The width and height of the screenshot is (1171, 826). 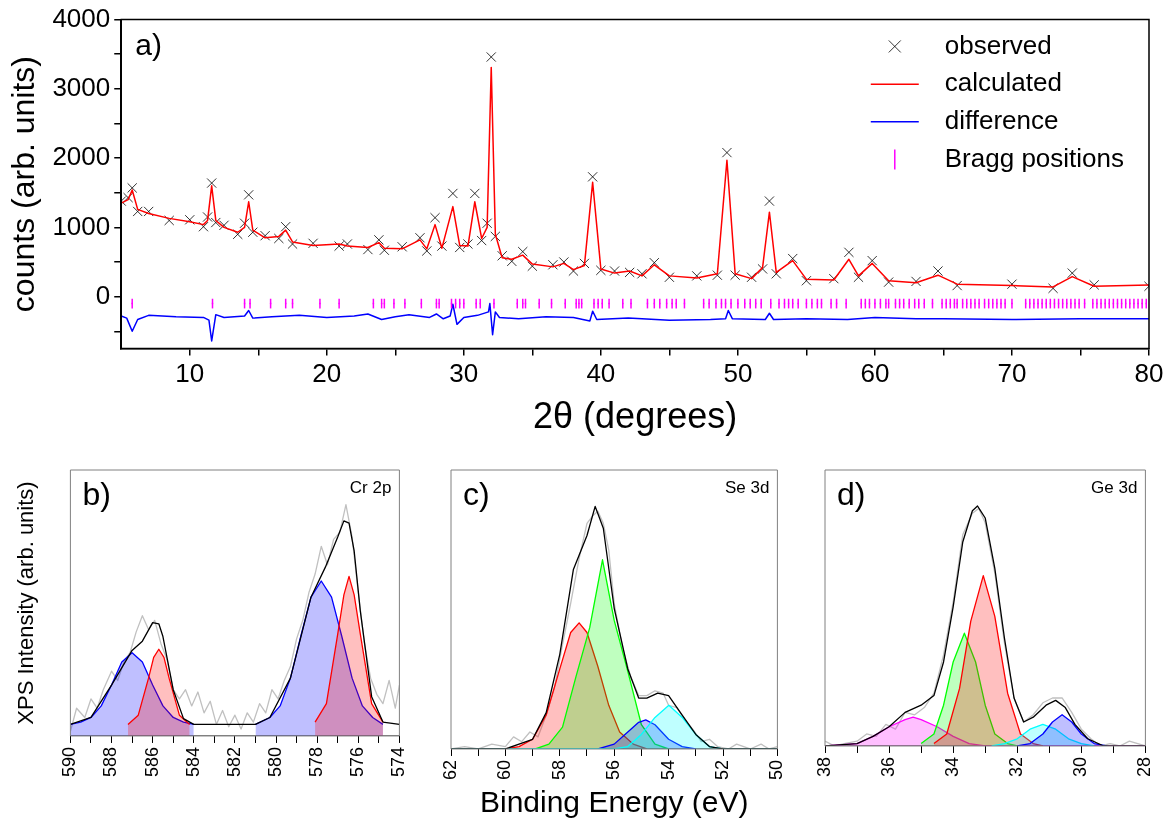 What do you see at coordinates (190, 373) in the screenshot?
I see `x-tick-label: 10` at bounding box center [190, 373].